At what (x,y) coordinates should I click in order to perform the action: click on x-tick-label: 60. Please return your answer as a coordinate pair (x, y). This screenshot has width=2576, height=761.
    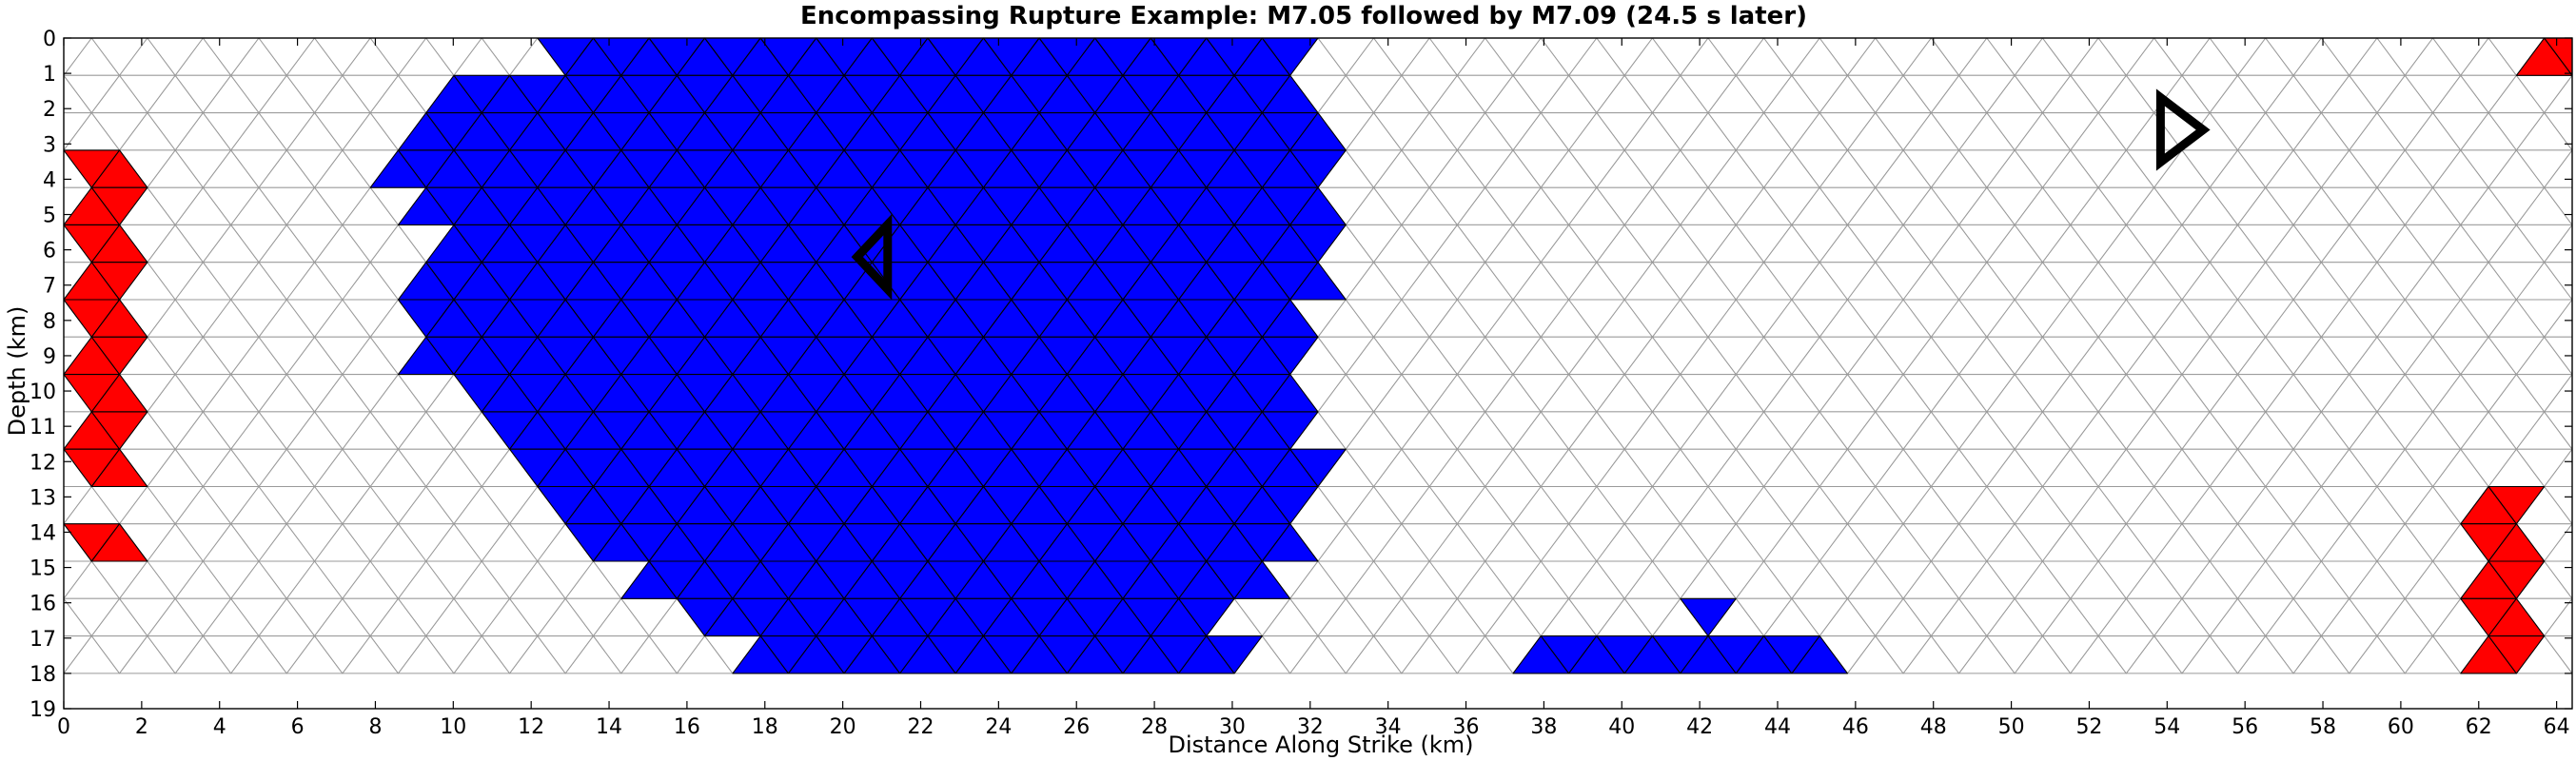
    Looking at the image, I should click on (2401, 727).